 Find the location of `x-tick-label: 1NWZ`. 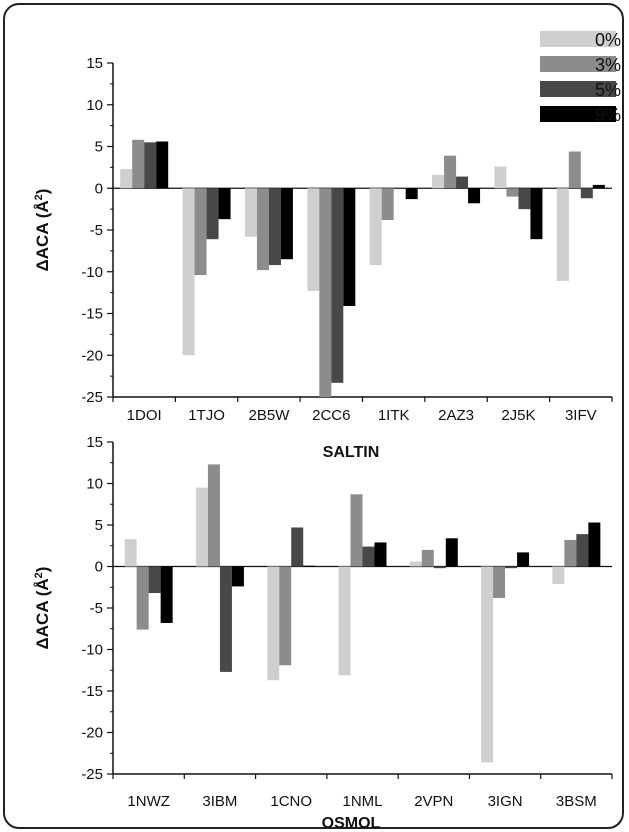

x-tick-label: 1NWZ is located at coordinates (148, 801).